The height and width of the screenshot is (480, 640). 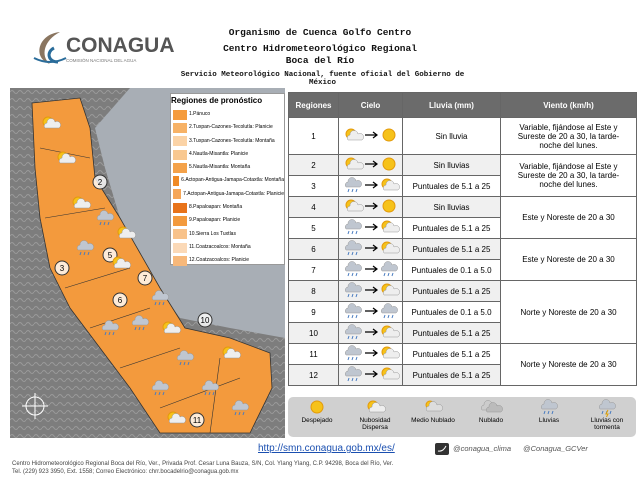 I want to click on map-legend-label: 3.Tuxpan-Cazones-Tecolutla: Montaña, so click(x=232, y=140).